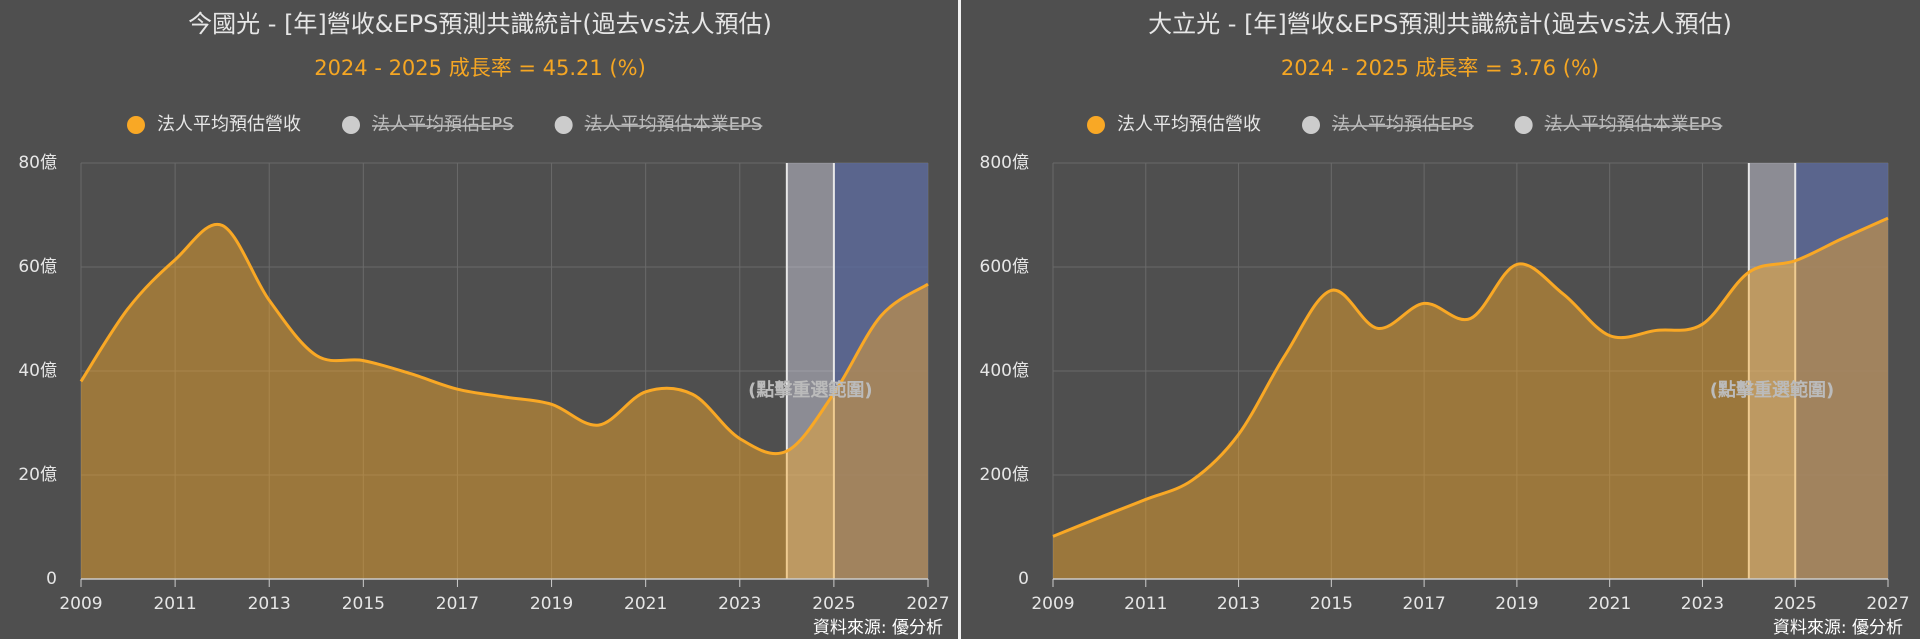 The image size is (1920, 639). I want to click on y-tick-label: 200億, so click(1004, 475).